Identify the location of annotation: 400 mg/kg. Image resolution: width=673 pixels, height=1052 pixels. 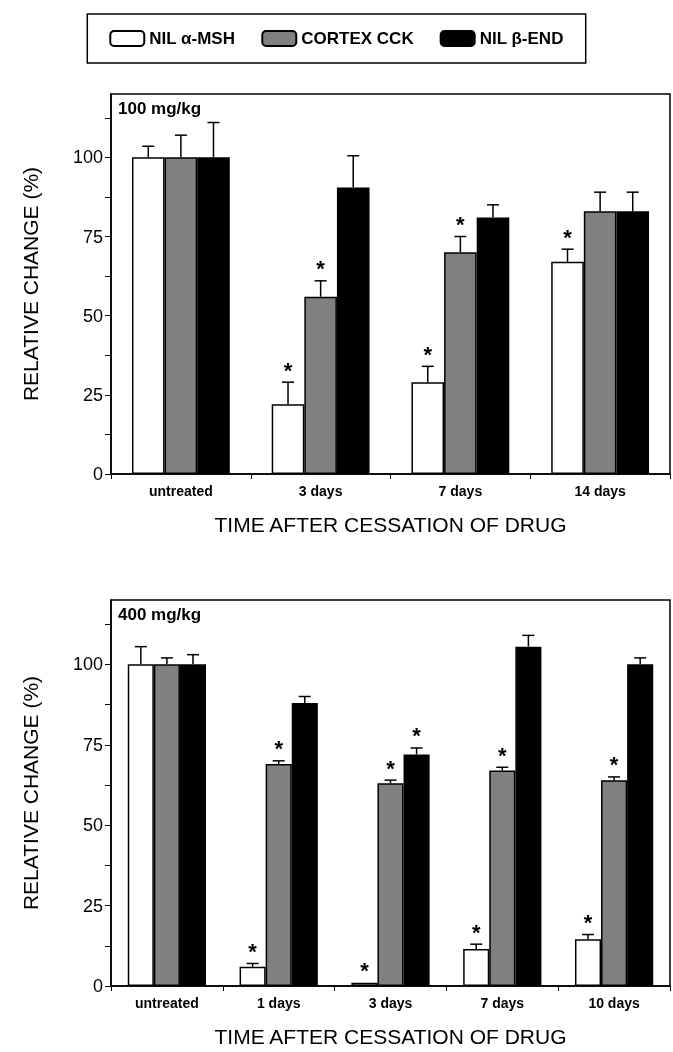
(160, 614).